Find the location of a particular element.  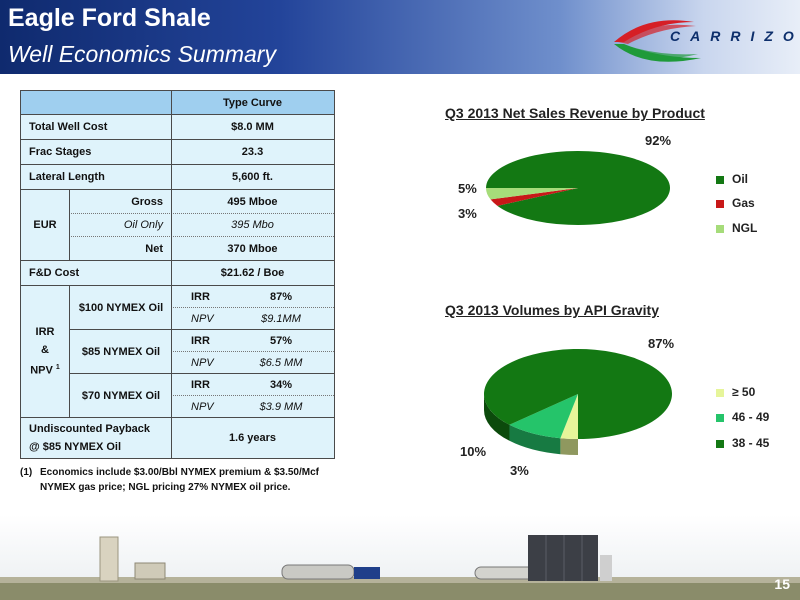

scenario-100-npv-label: NPV is located at coordinates (202, 318).